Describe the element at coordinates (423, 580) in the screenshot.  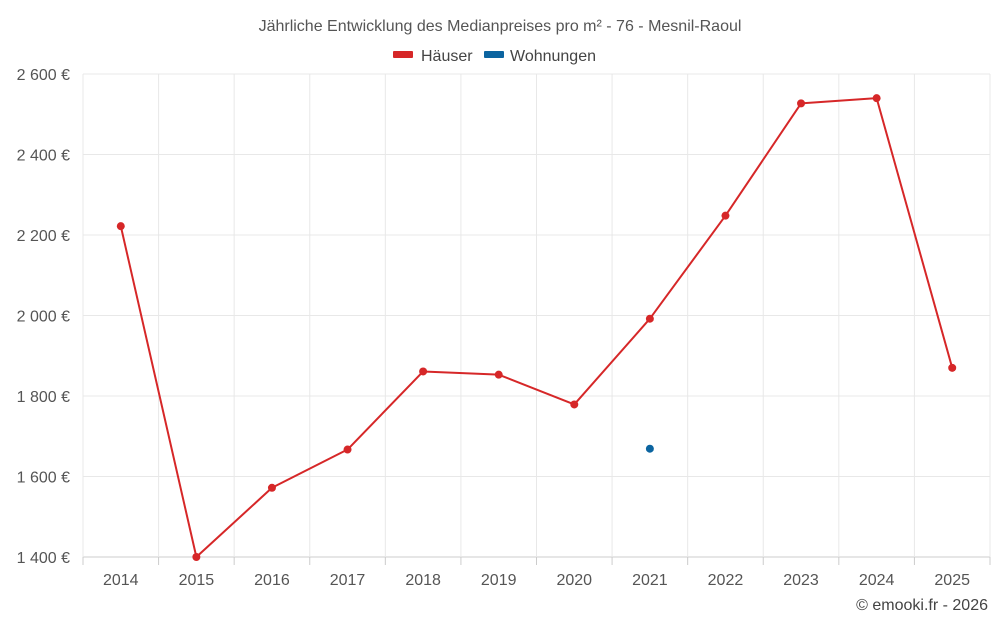
I see `x-tick-label: 2018` at that location.